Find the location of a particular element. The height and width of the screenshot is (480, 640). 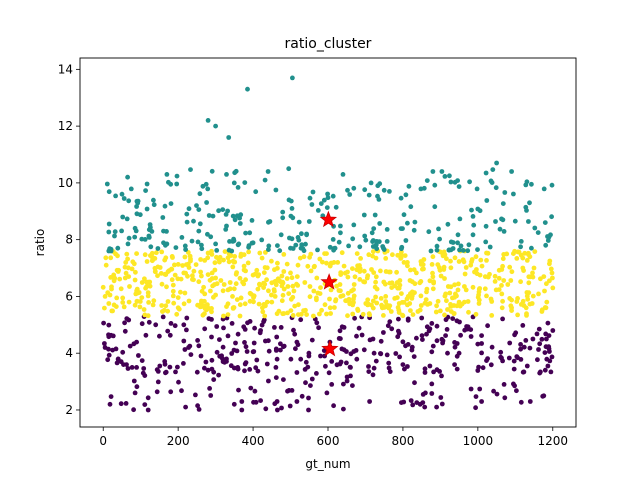

centroid-star is located at coordinates (330, 348).